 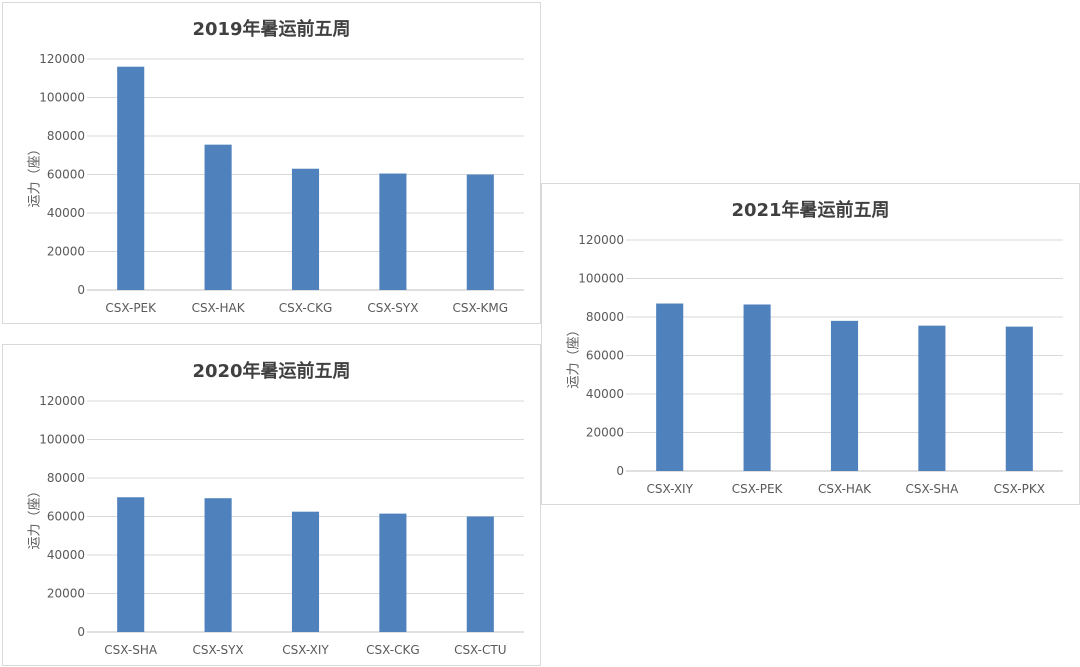 I want to click on chart-title: 2020年暑运前五周, so click(x=271, y=371).